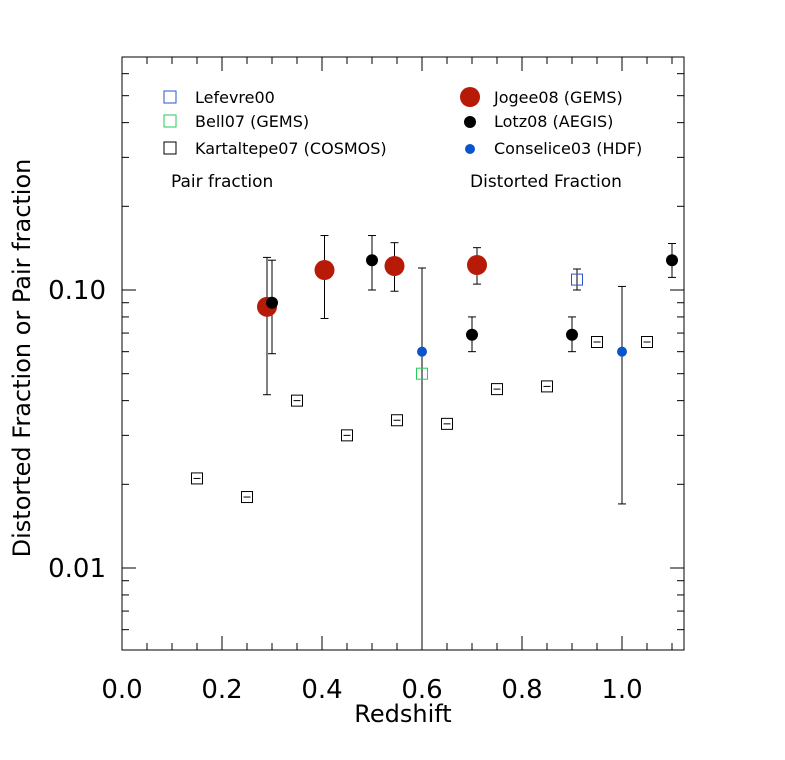 Image resolution: width=785 pixels, height=760 pixels. I want to click on legend-label: Lotz08 (AEGIS), so click(553, 121).